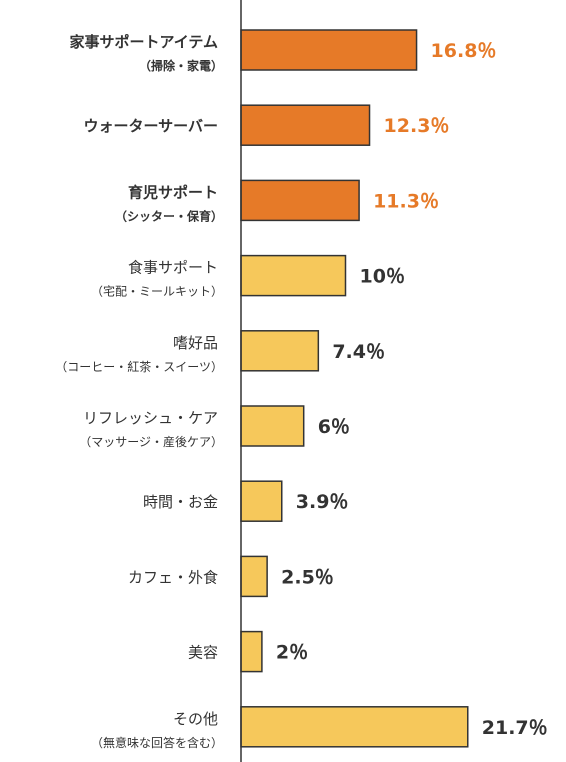  I want to click on value-label: 2.5％, so click(307, 577).